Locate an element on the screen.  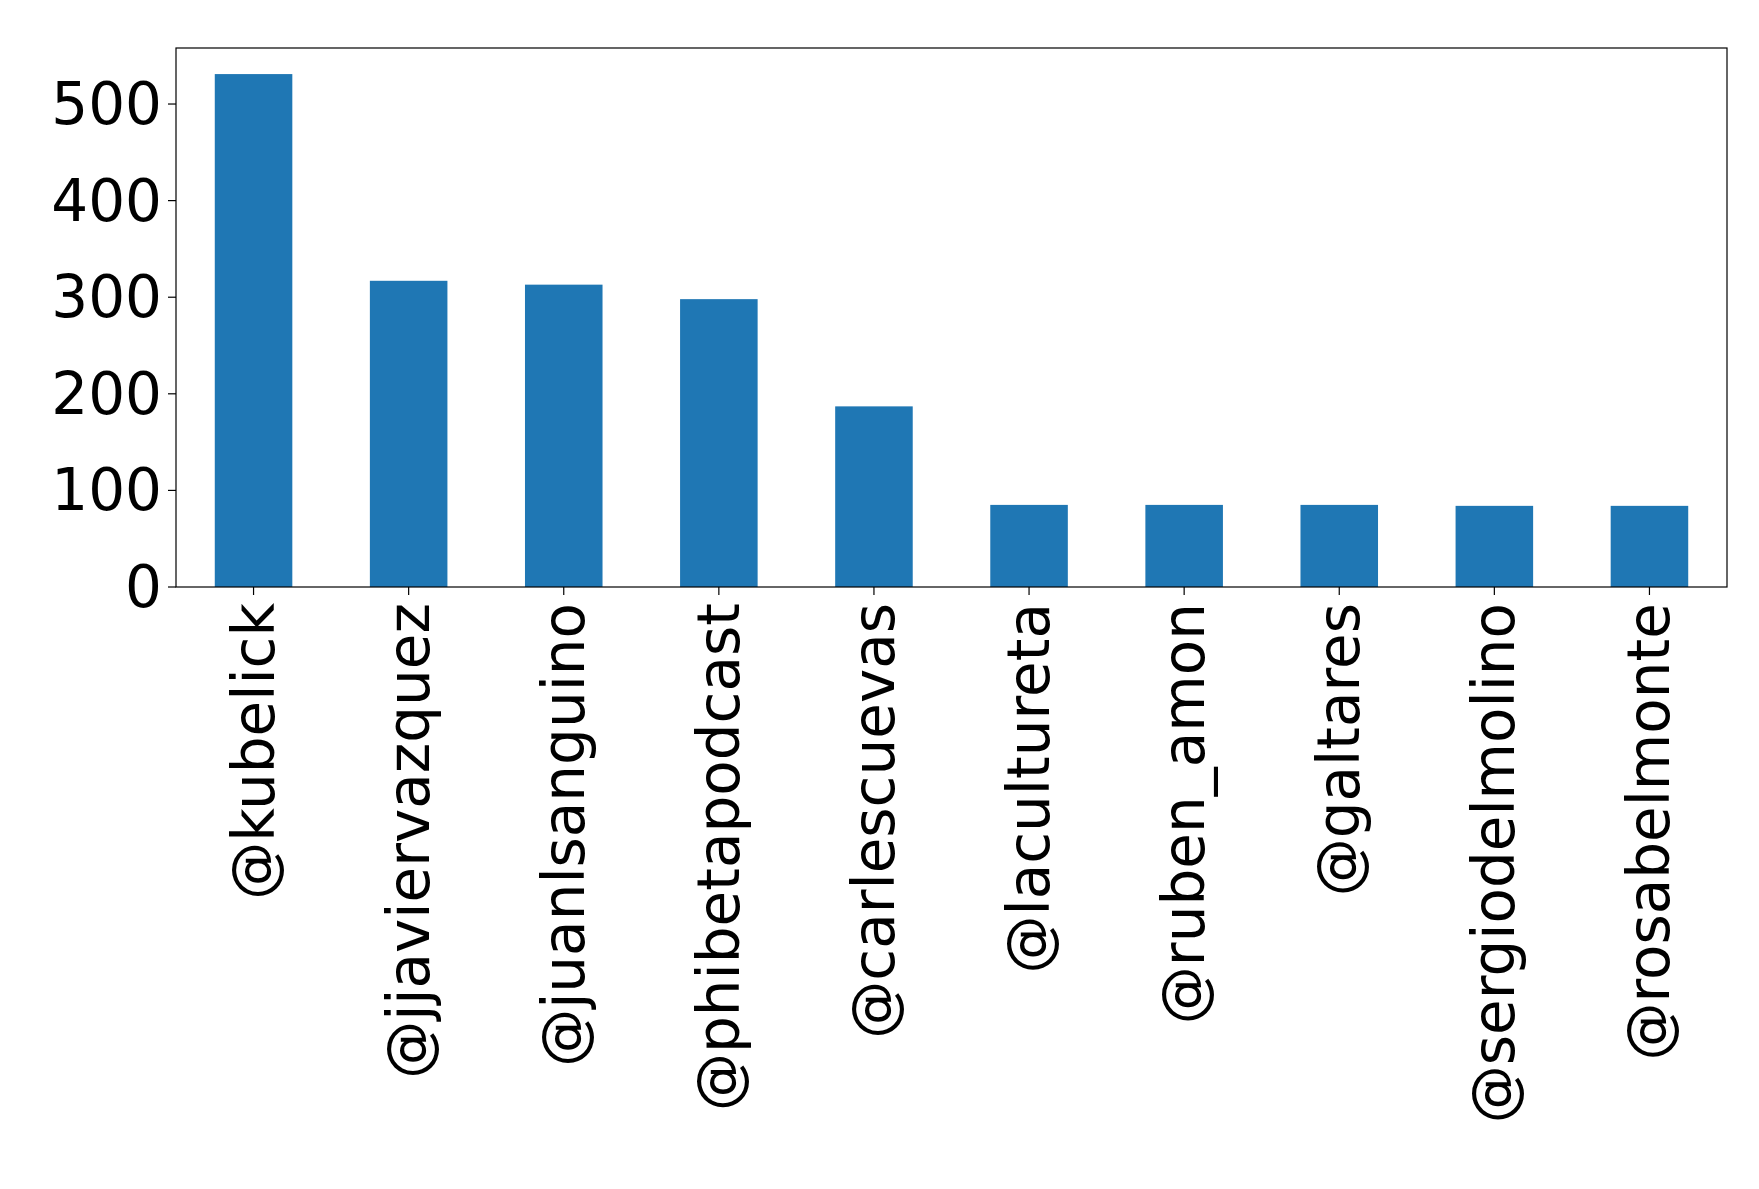
x-tick-label: @ruben_amon is located at coordinates (1184, 814).